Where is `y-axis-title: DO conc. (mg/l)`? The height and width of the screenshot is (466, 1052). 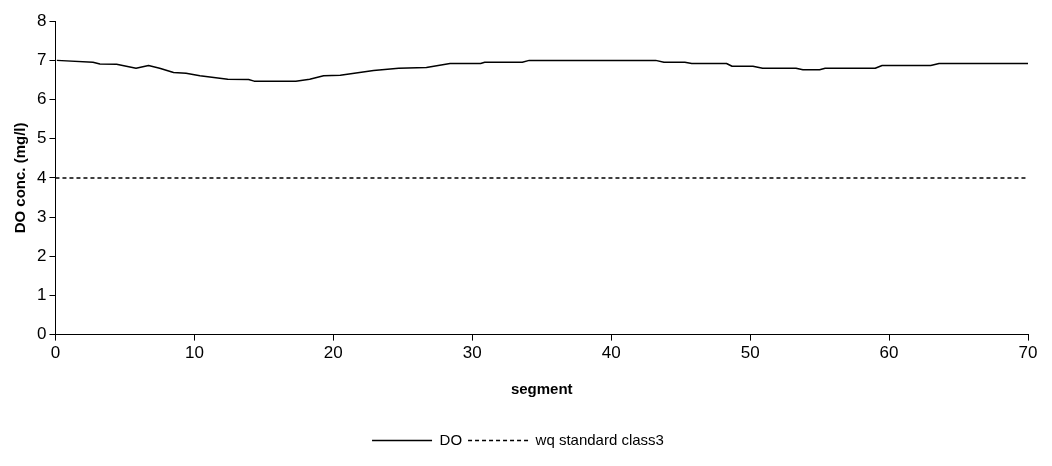 y-axis-title: DO conc. (mg/l) is located at coordinates (20, 178).